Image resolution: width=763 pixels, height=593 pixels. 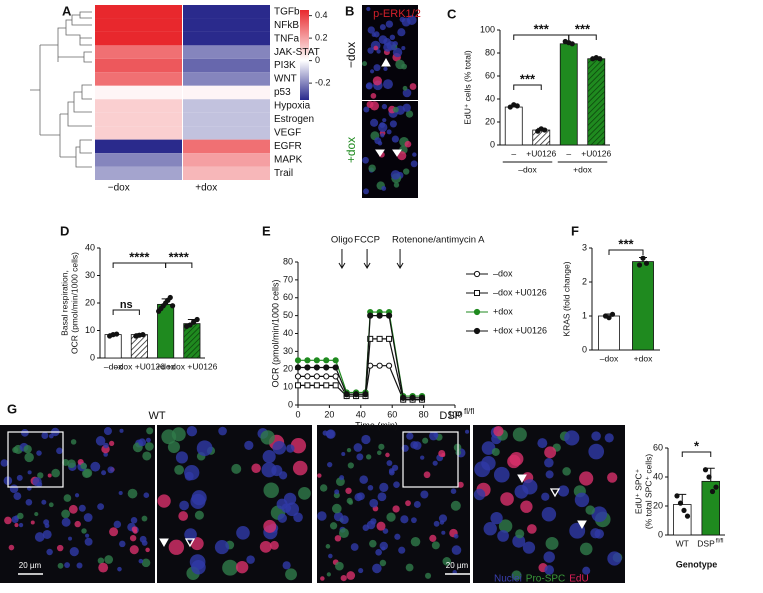 What do you see at coordinates (568, 153) in the screenshot?
I see `x-tick-label: –` at bounding box center [568, 153].